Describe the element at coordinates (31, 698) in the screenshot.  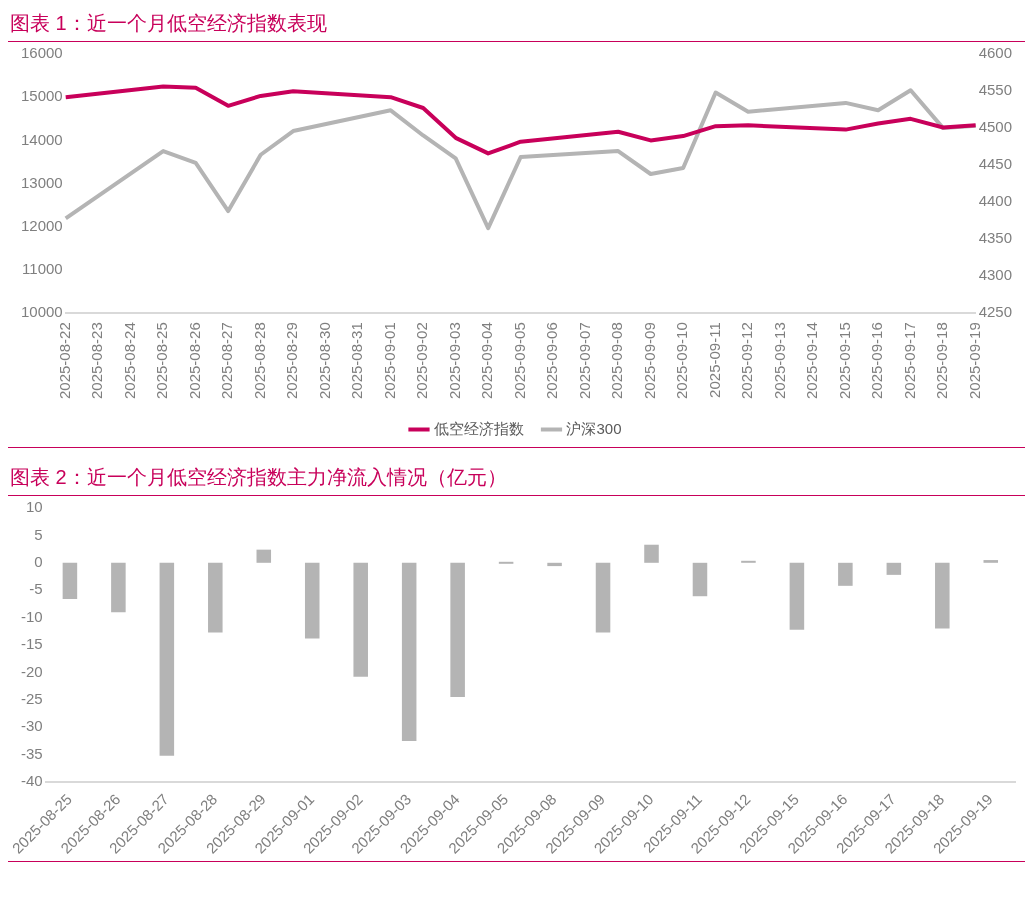
I see `y-tick-label: -25` at that location.